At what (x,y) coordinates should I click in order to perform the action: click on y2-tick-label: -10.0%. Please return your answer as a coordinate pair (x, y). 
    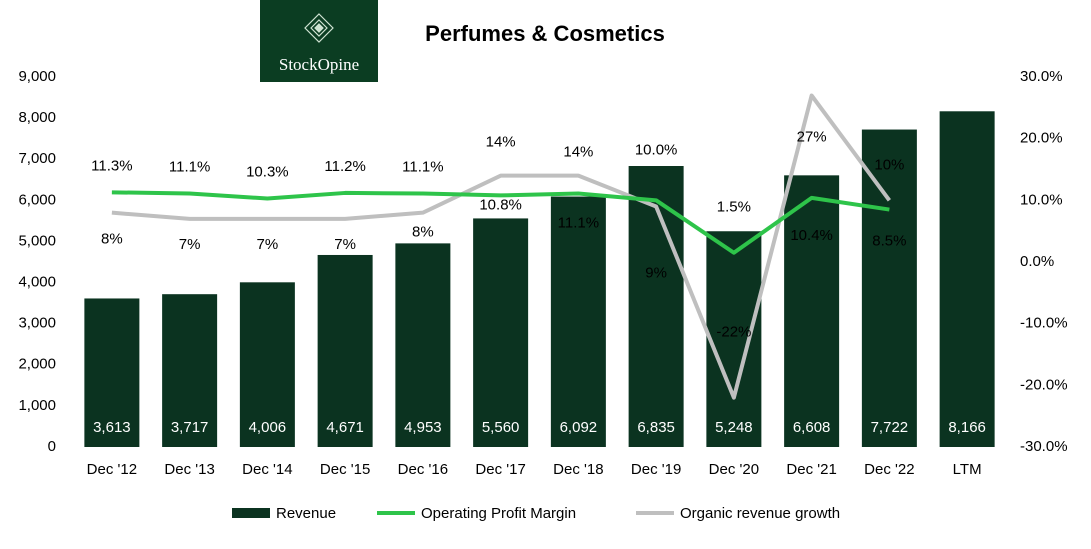
    Looking at the image, I should click on (1044, 323).